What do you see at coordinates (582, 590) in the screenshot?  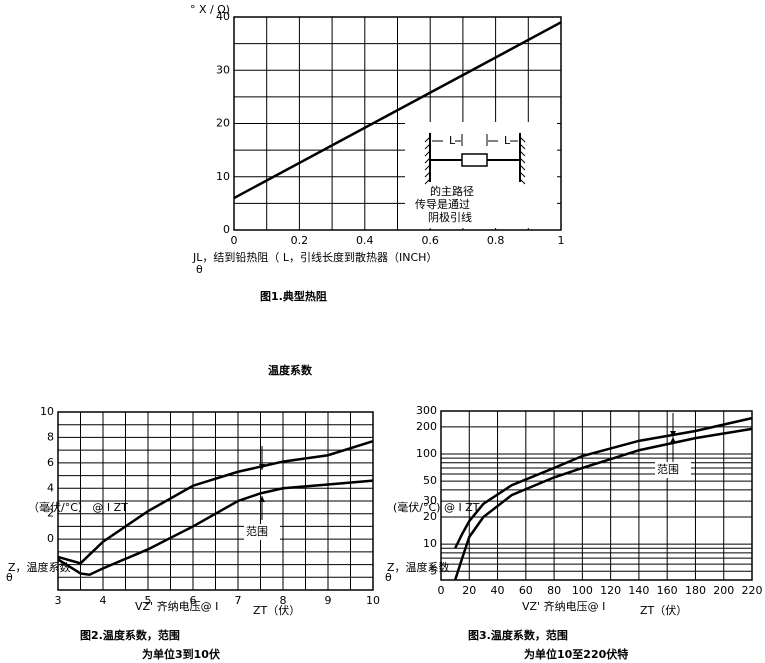 I see `x-tick-label: 100` at bounding box center [582, 590].